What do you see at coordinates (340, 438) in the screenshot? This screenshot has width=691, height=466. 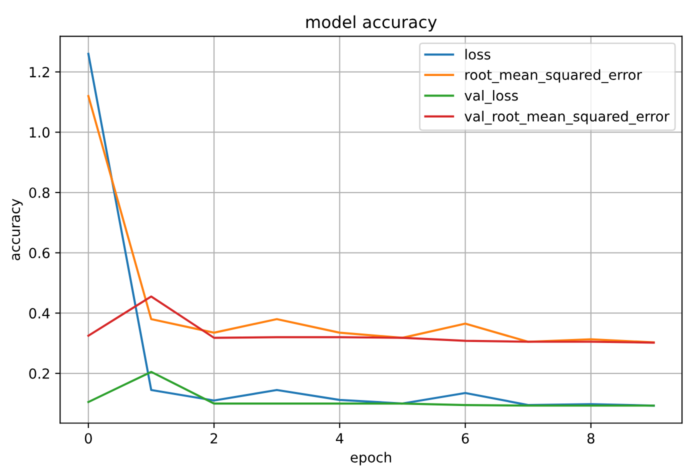 I see `x-tick-label: 4` at bounding box center [340, 438].